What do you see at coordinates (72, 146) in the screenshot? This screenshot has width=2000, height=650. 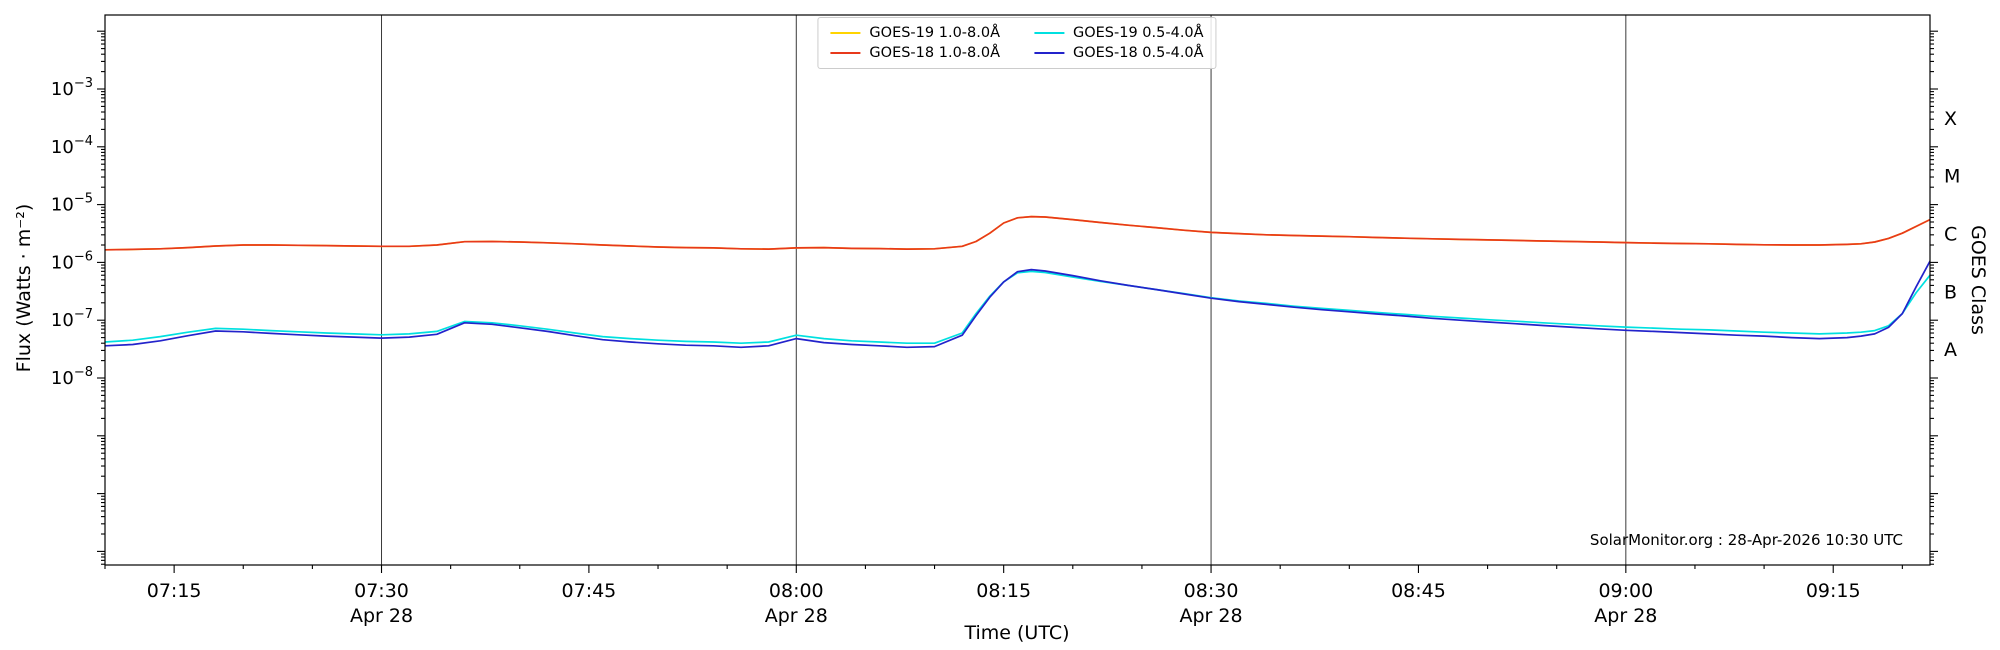 I see `y-tick-label: 10⁻⁴` at bounding box center [72, 146].